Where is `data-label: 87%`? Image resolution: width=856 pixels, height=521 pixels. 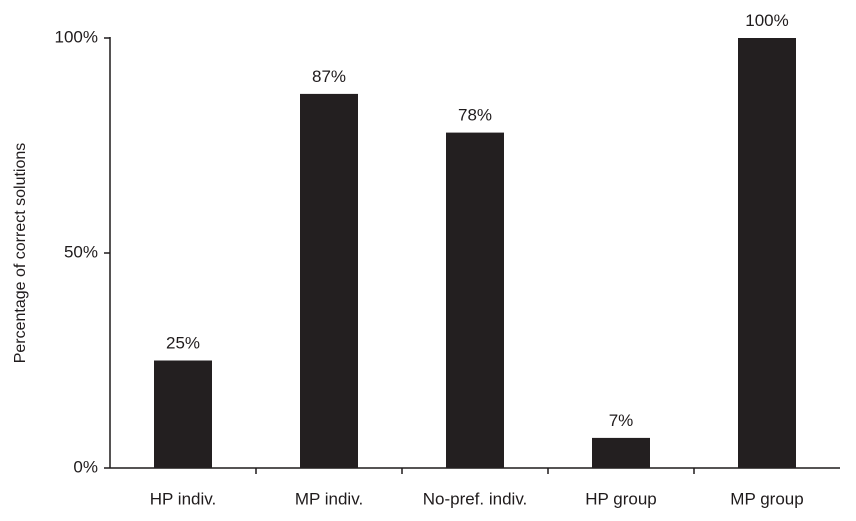 data-label: 87% is located at coordinates (329, 76).